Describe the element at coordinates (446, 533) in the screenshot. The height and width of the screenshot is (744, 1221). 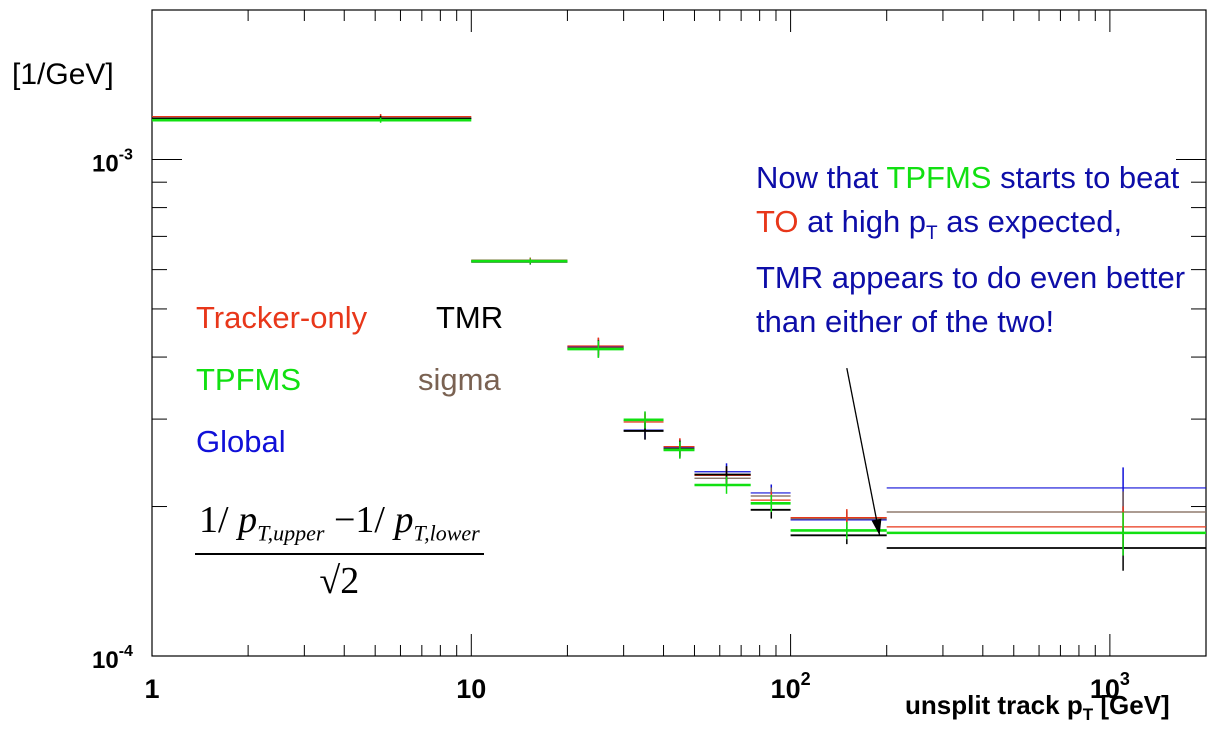
I see `formula-sub2: T,lower` at that location.